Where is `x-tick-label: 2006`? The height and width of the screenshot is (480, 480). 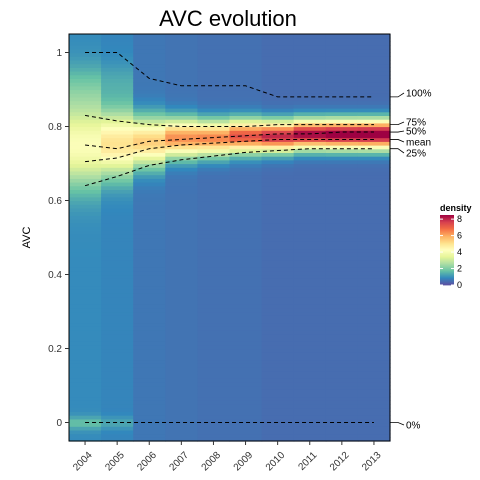 x-tick-label: 2006 is located at coordinates (147, 462).